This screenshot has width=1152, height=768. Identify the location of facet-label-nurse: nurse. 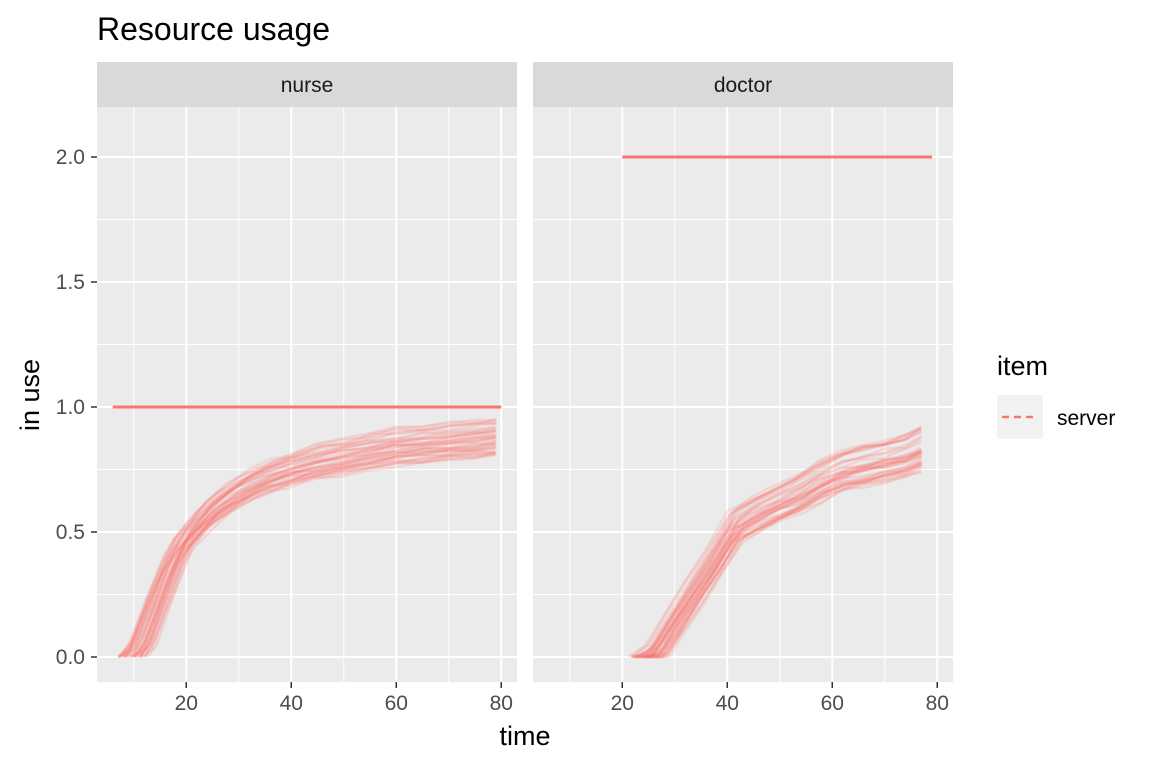
(307, 85).